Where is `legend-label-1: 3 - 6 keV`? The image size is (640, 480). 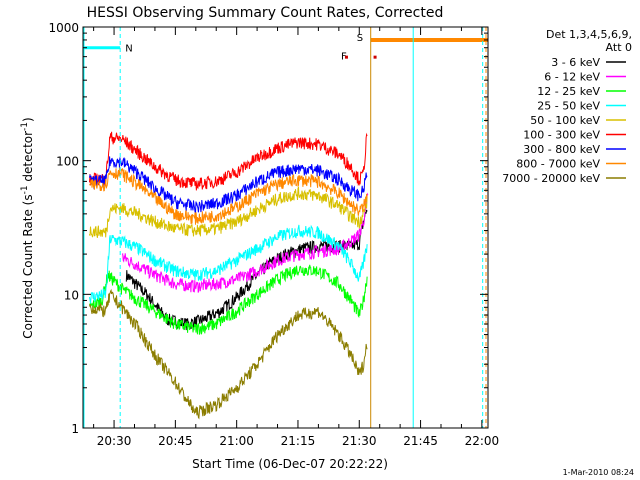
legend-label-1: 3 - 6 keV is located at coordinates (575, 62).